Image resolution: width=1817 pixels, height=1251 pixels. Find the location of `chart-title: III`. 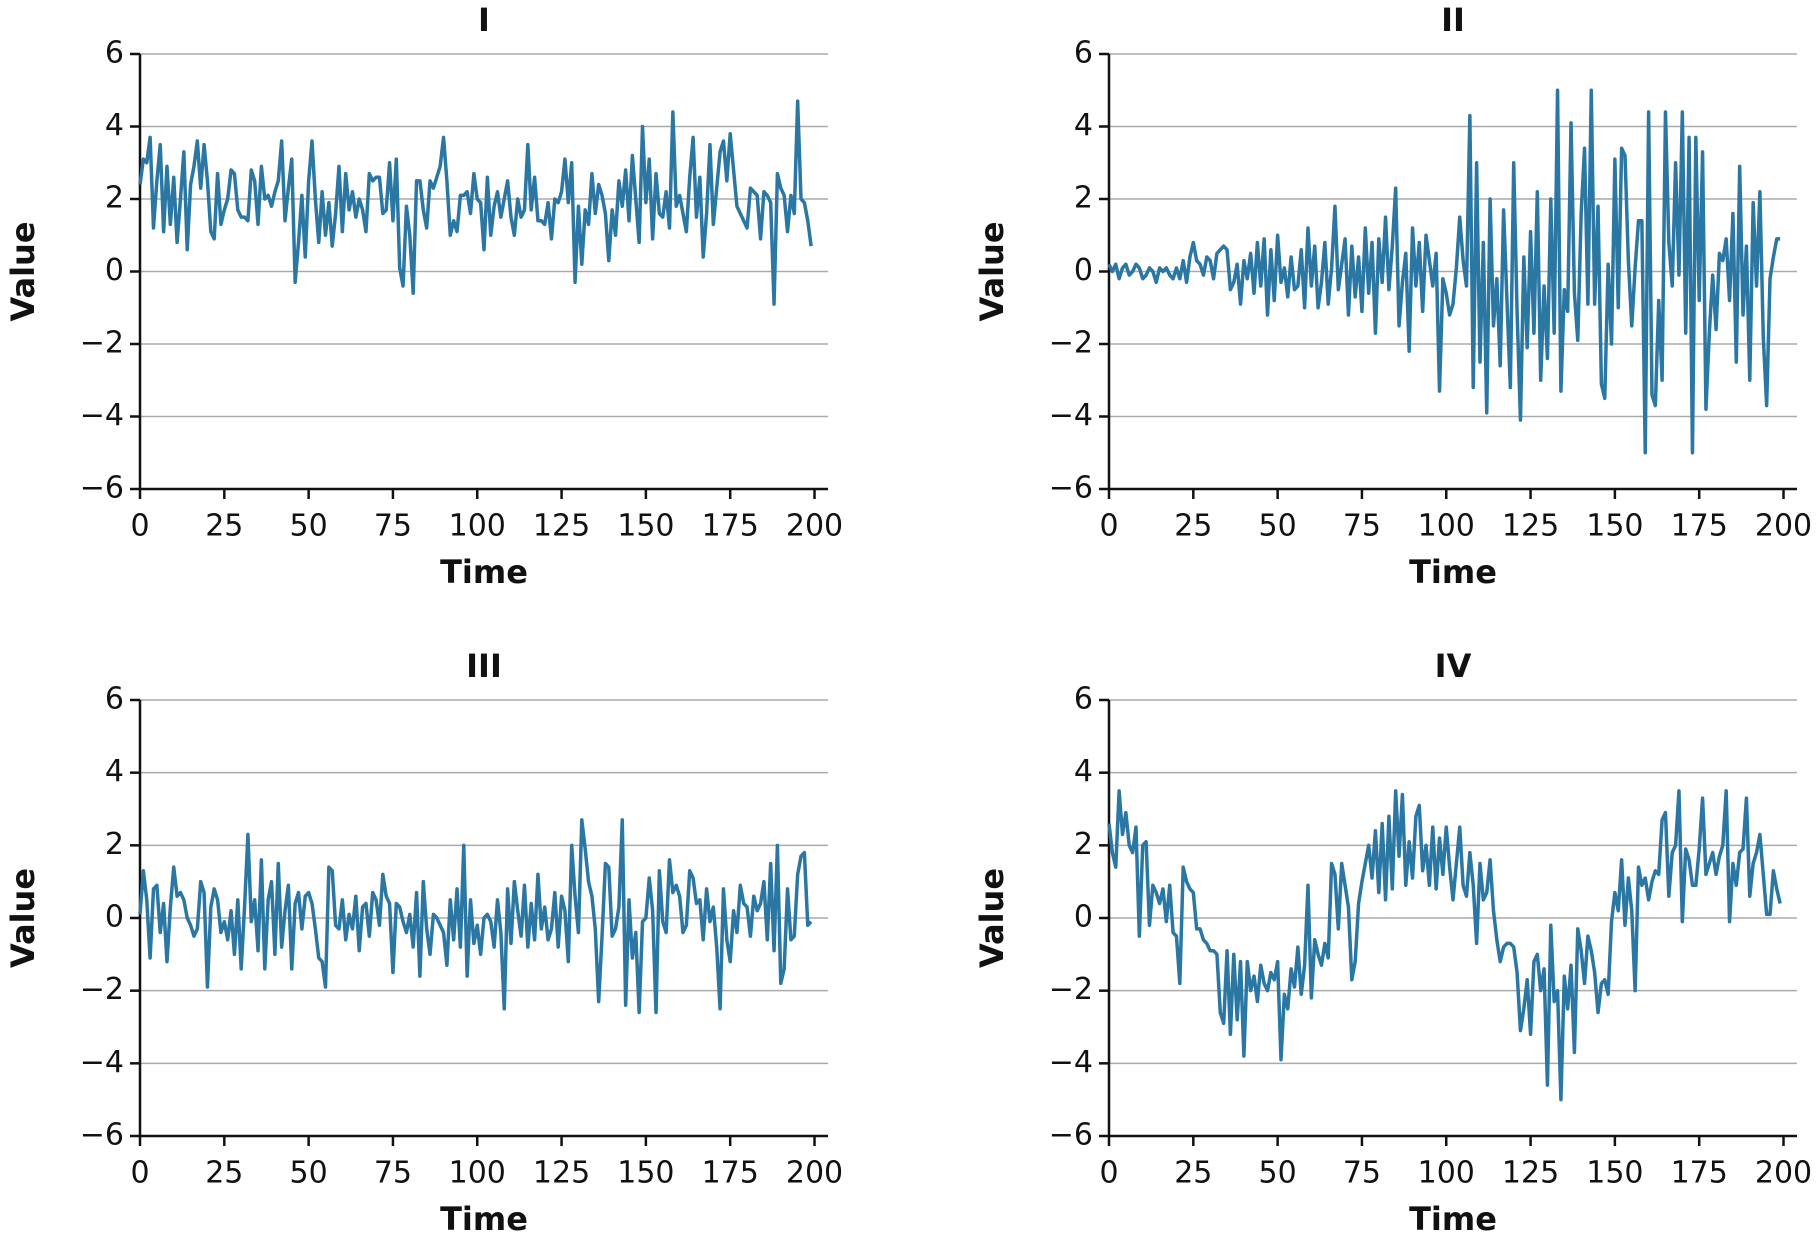

chart-title: III is located at coordinates (484, 666).